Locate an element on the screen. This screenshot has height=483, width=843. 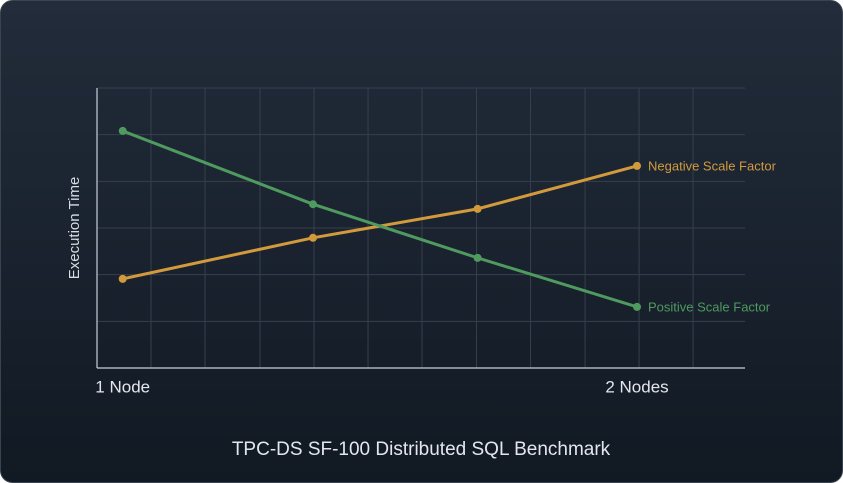
series-line is located at coordinates (380, 222).